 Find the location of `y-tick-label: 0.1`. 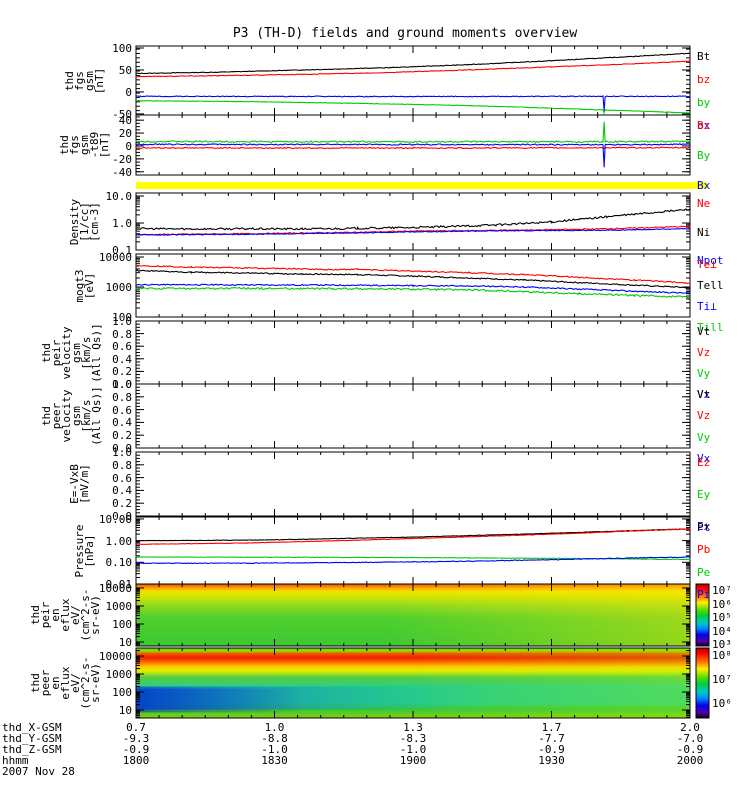

y-tick-label: 0.1 is located at coordinates (122, 250).